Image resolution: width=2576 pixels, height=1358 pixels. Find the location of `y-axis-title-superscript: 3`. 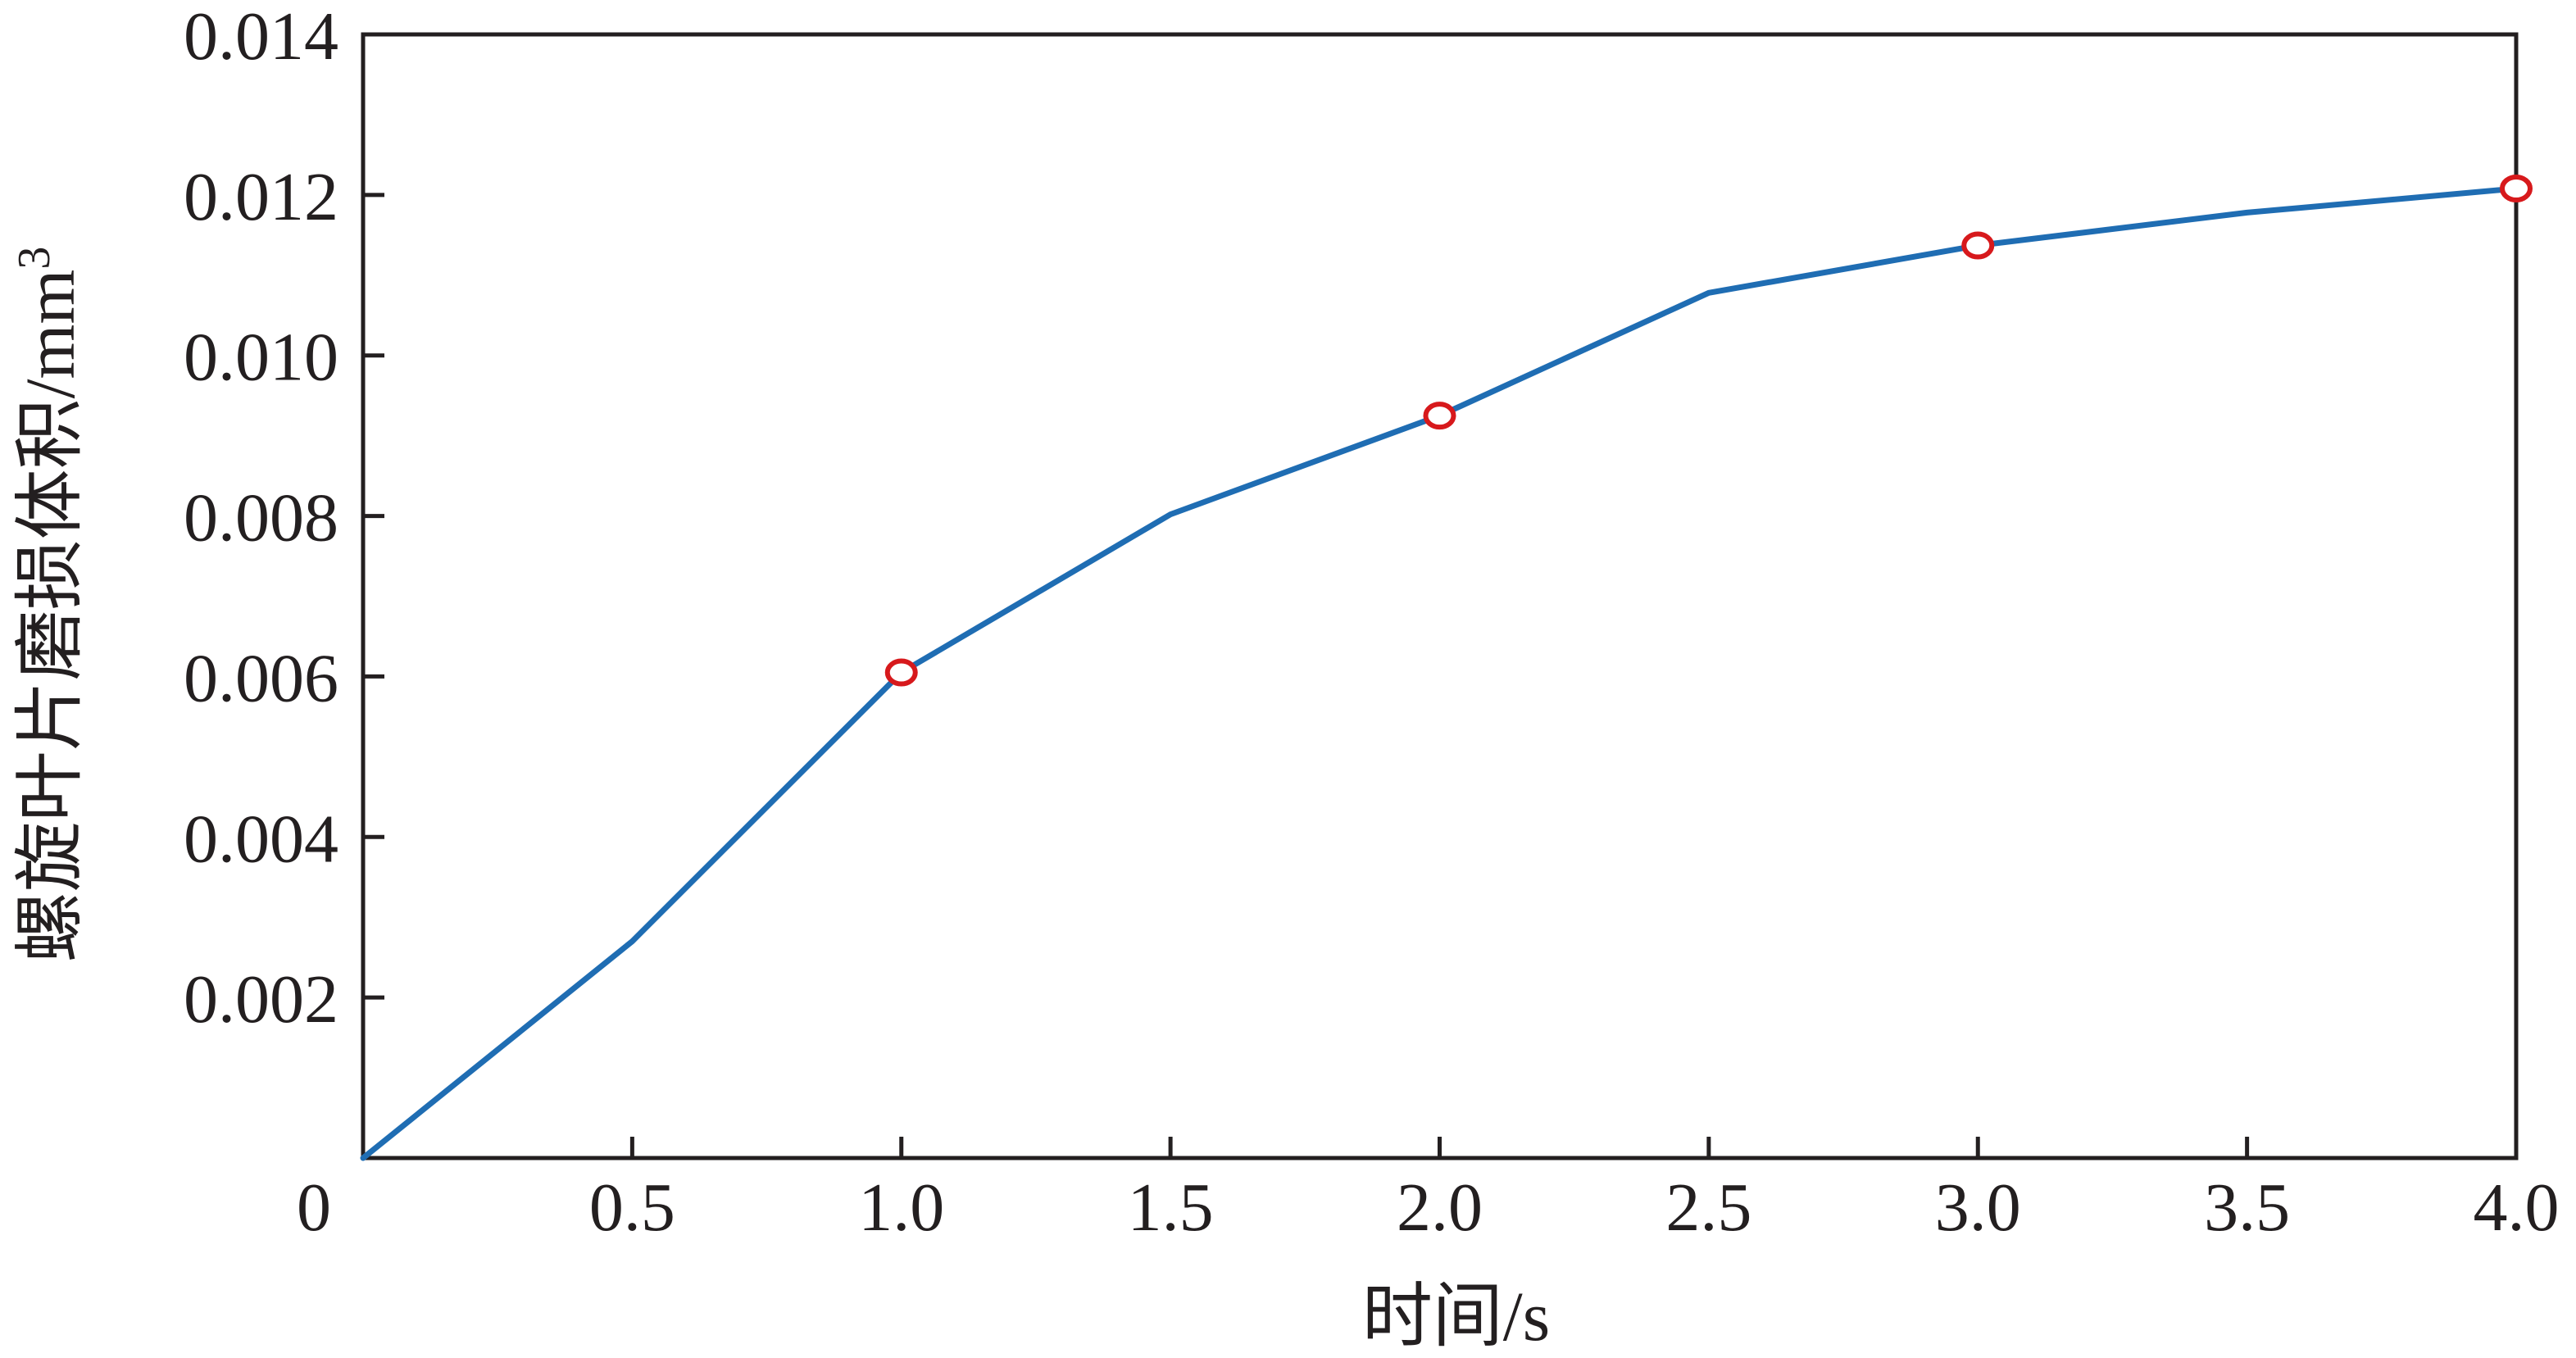

y-axis-title-superscript: 3 is located at coordinates (34, 259).